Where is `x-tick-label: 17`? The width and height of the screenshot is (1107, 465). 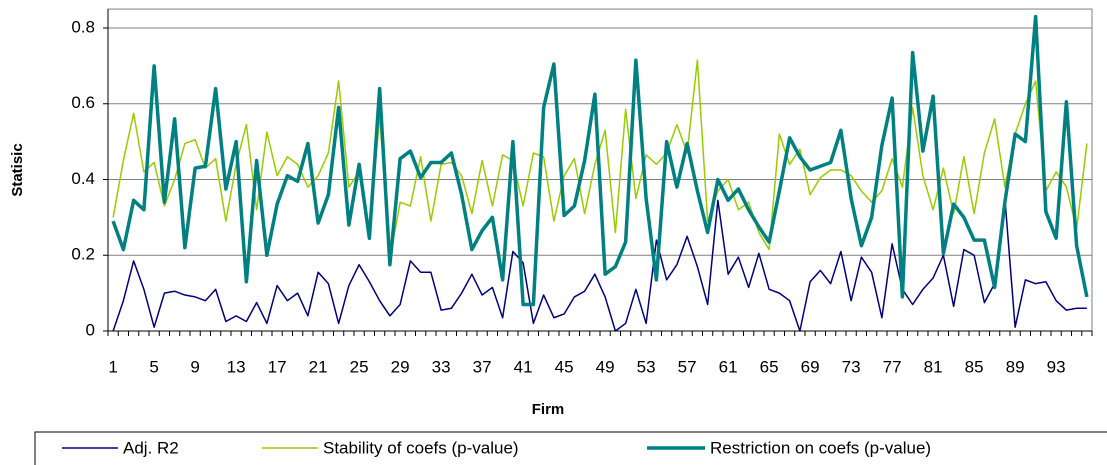
x-tick-label: 17 is located at coordinates (277, 366).